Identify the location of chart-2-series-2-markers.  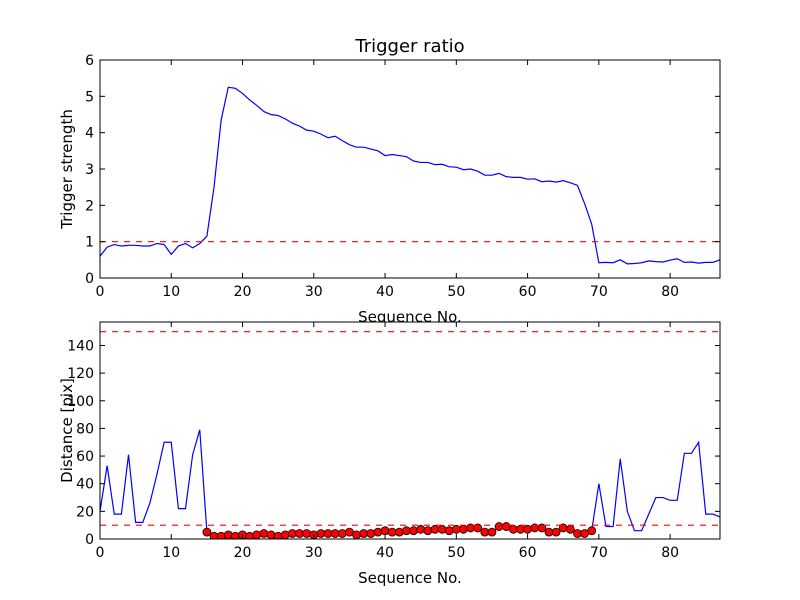
(399, 530).